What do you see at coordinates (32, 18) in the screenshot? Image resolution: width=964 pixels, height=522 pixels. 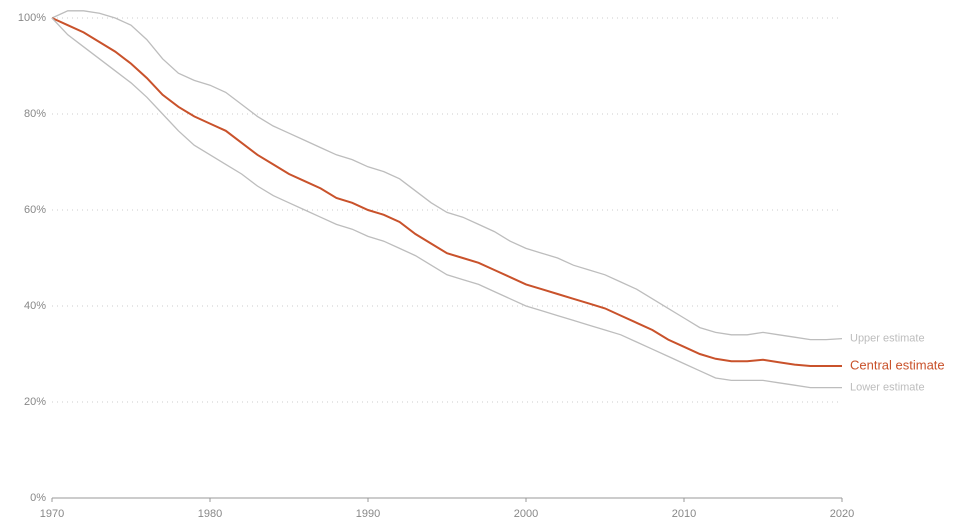 I see `y-tick-label: 100%` at bounding box center [32, 18].